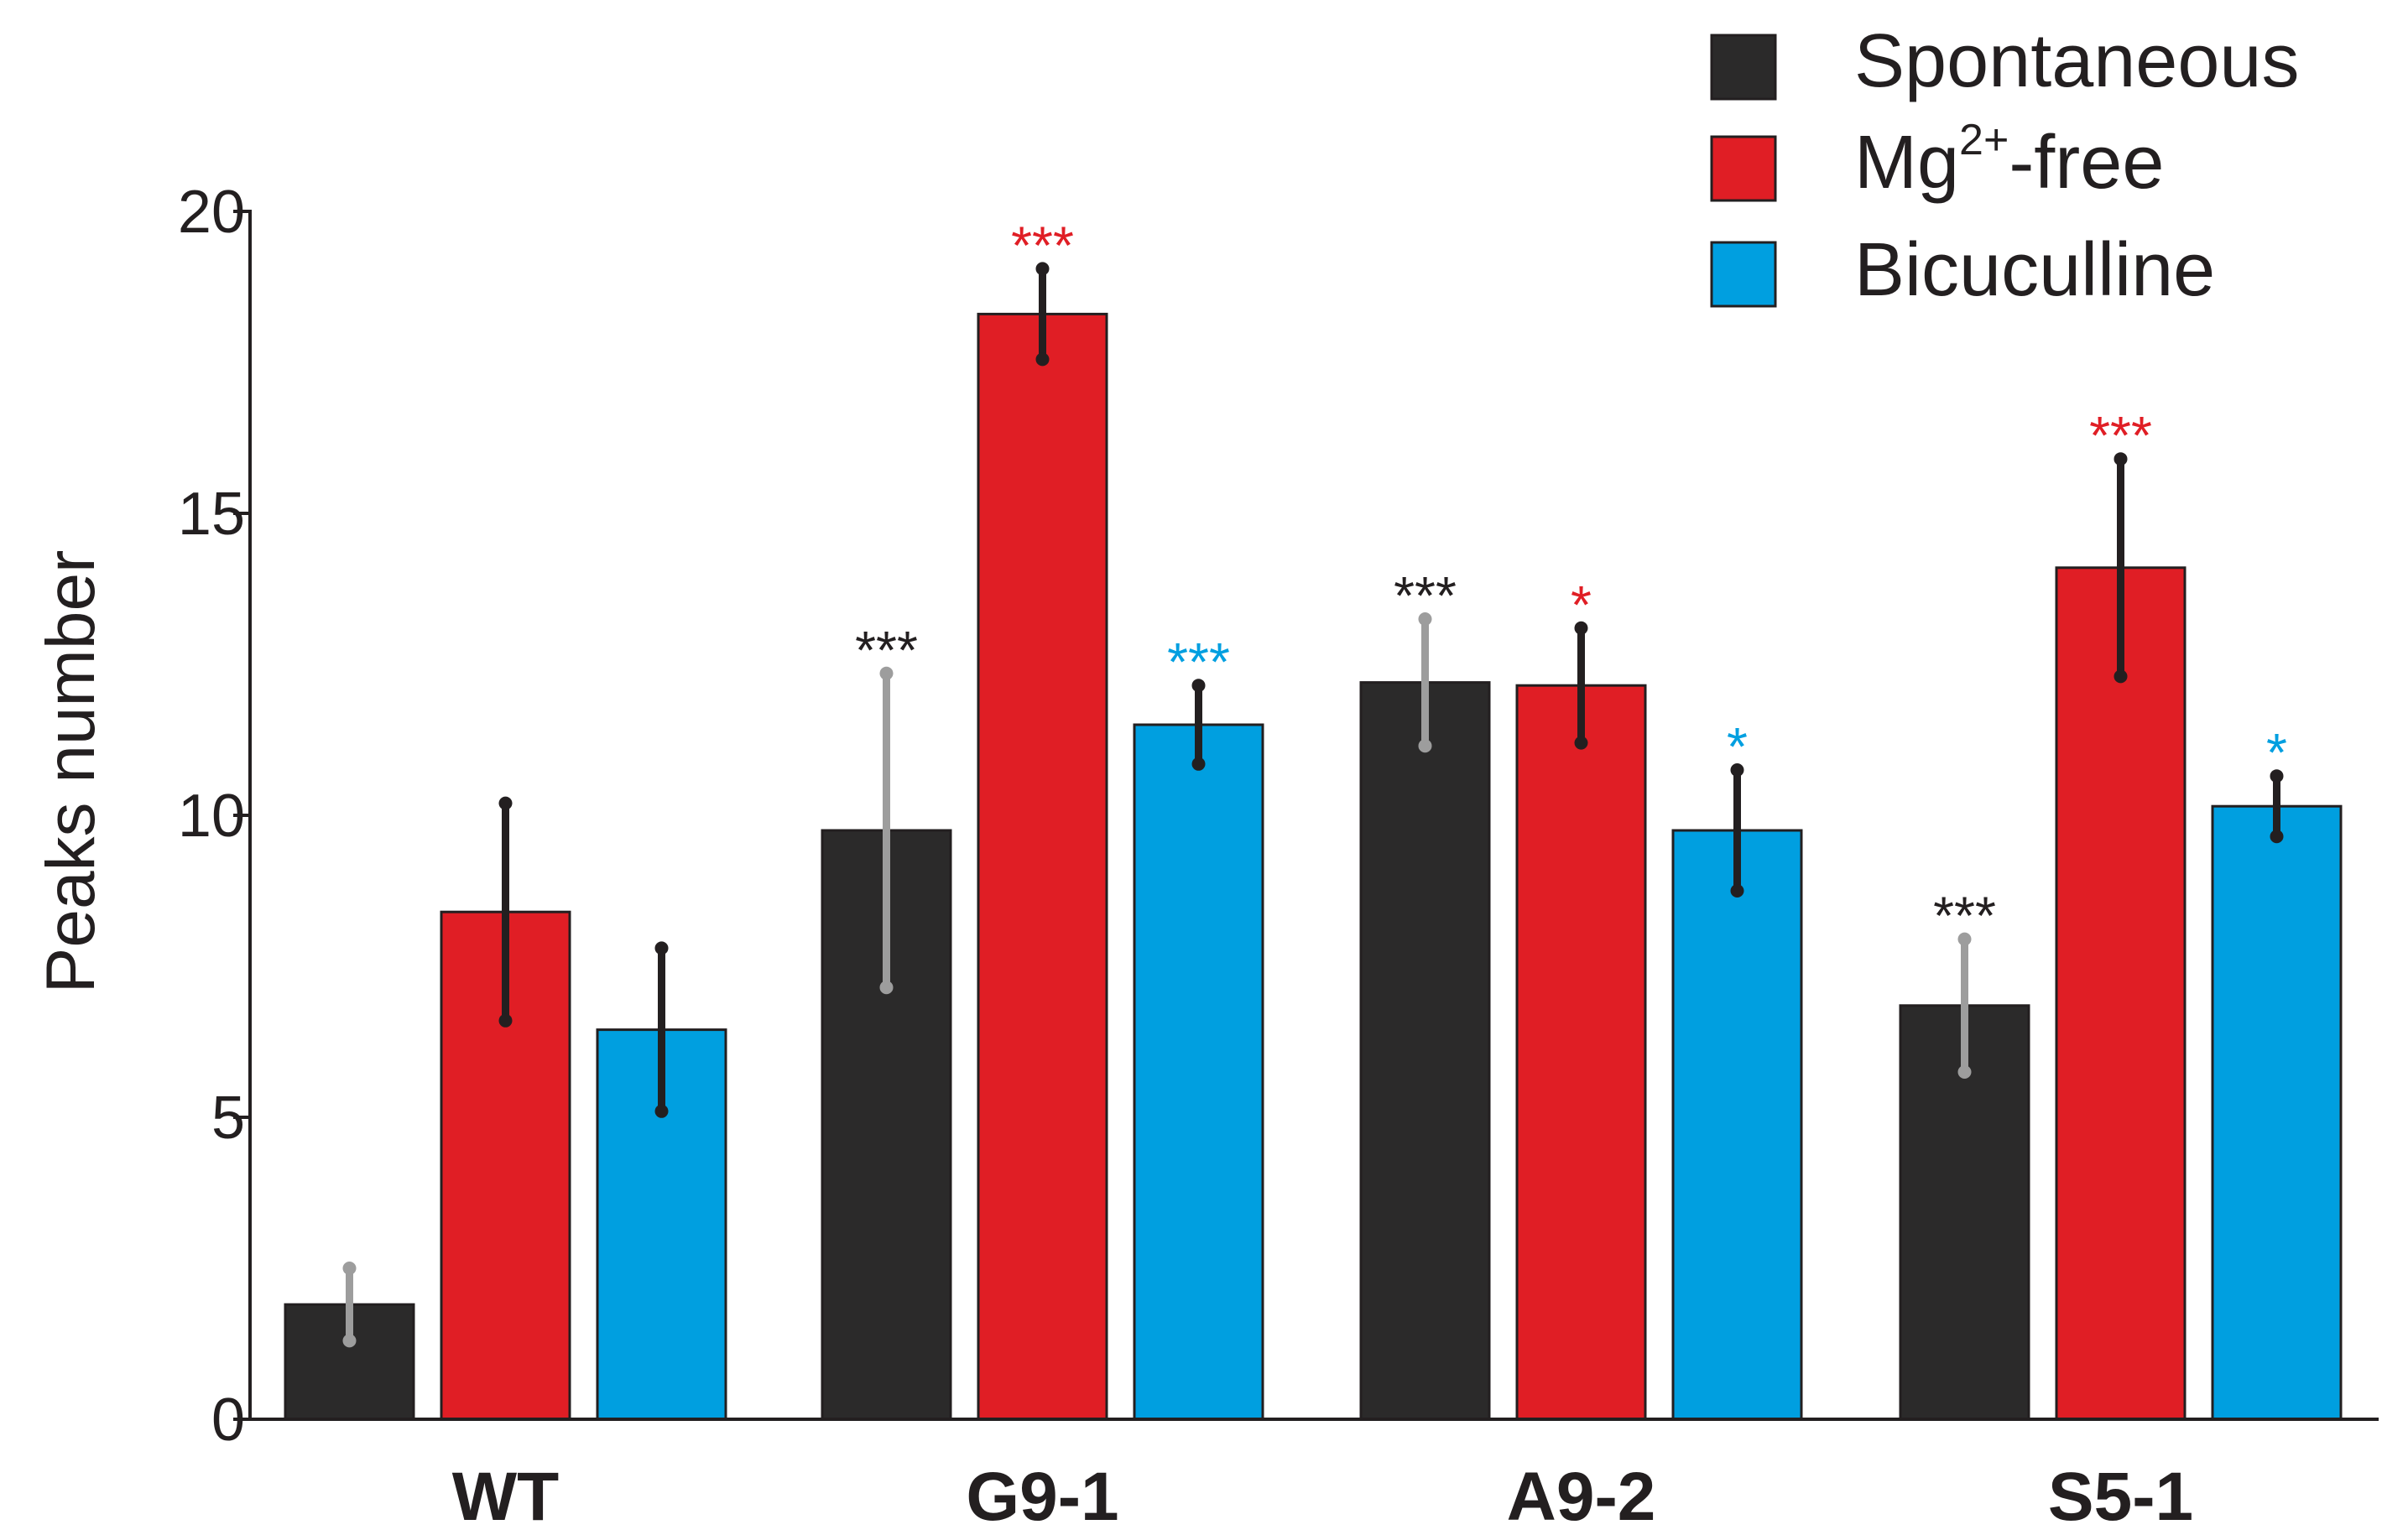  Describe the element at coordinates (211, 514) in the screenshot. I see `y-tick-label-15: 15` at that location.